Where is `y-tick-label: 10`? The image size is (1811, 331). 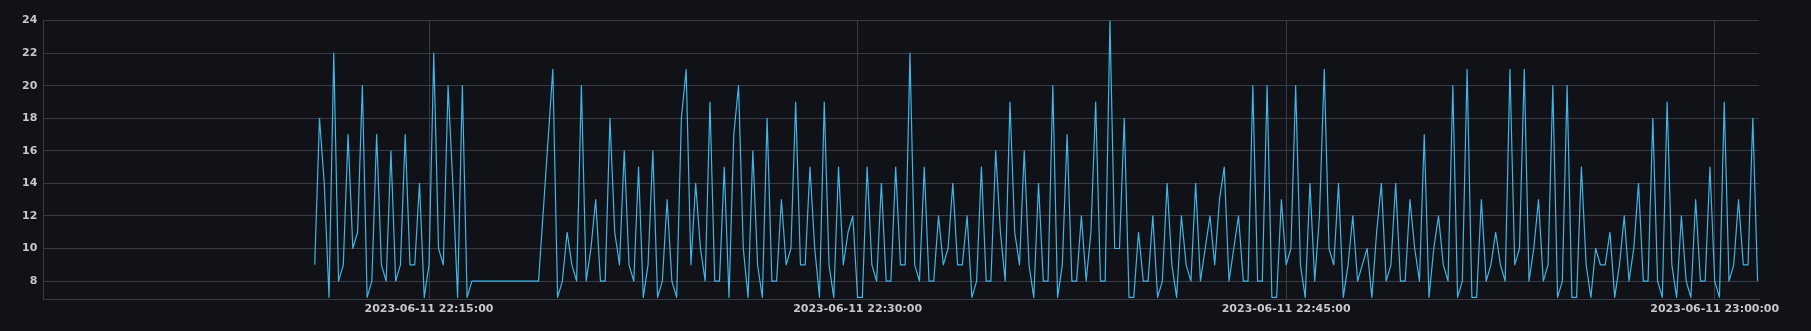 y-tick-label: 10 is located at coordinates (30, 248).